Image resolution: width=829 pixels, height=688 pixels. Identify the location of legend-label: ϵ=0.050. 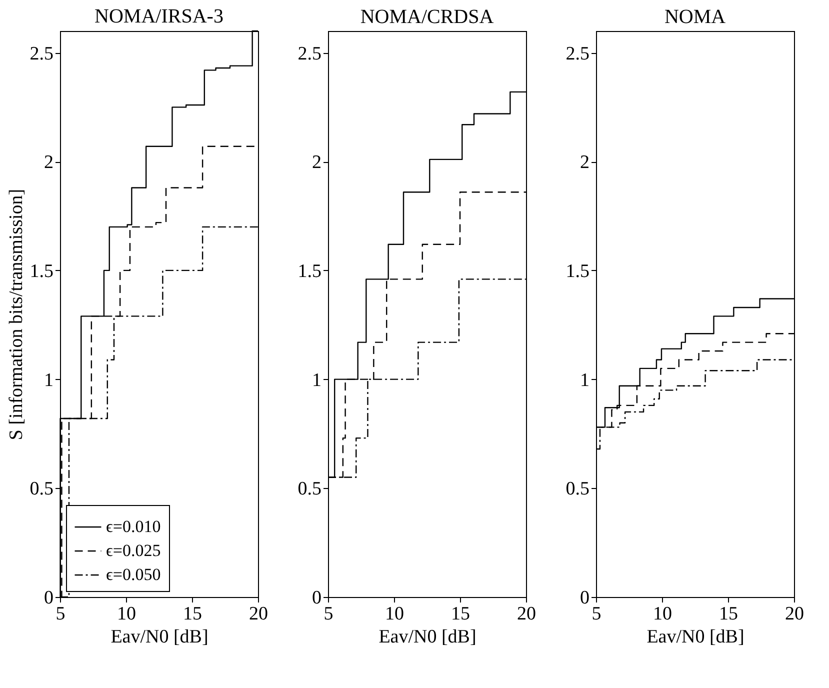
(133, 574).